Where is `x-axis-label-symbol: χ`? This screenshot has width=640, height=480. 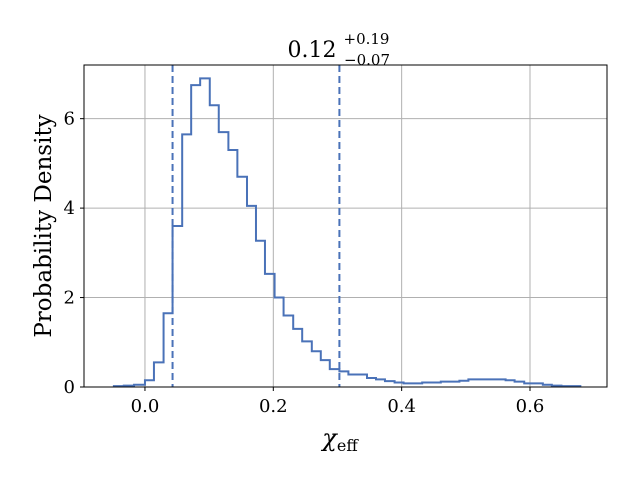
x-axis-label-symbol: χ is located at coordinates (329, 438).